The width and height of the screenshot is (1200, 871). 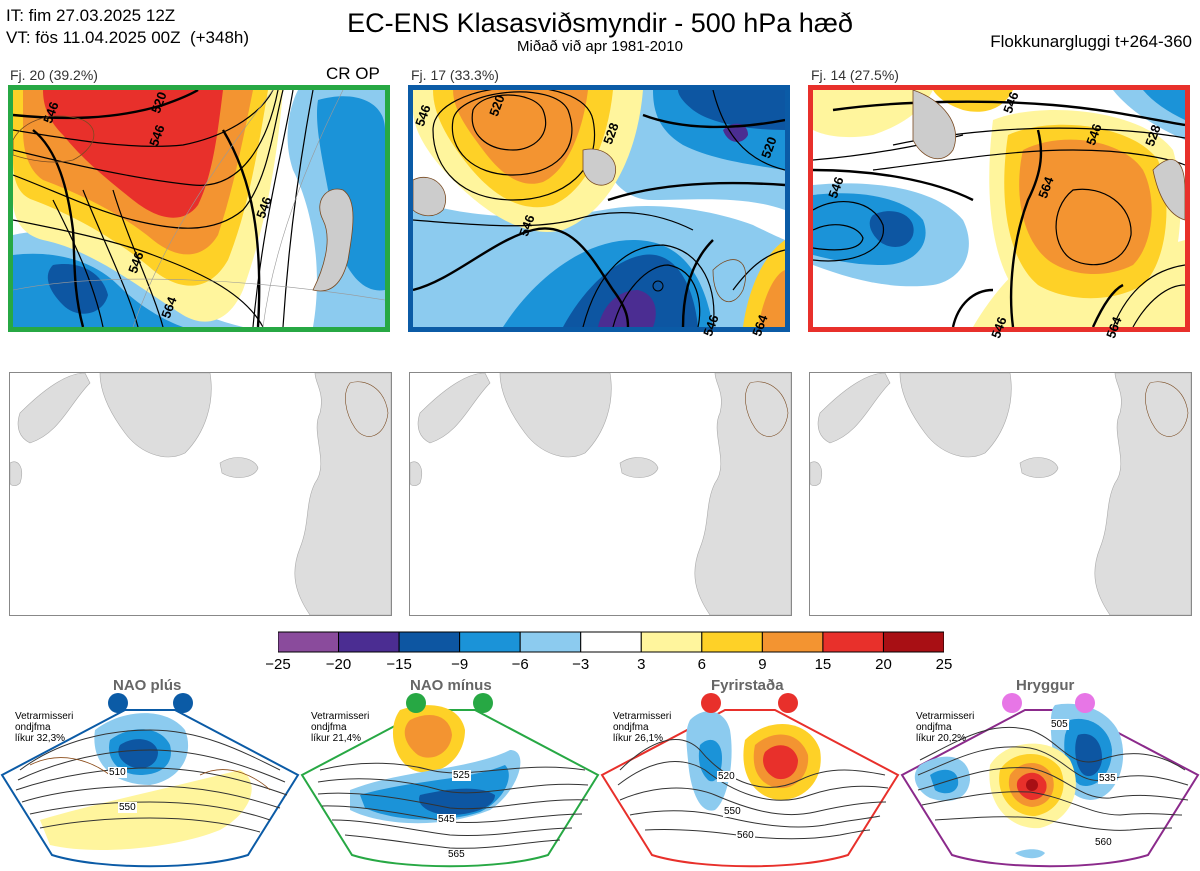 What do you see at coordinates (456, 854) in the screenshot?
I see `regime-contour-label: 565` at bounding box center [456, 854].